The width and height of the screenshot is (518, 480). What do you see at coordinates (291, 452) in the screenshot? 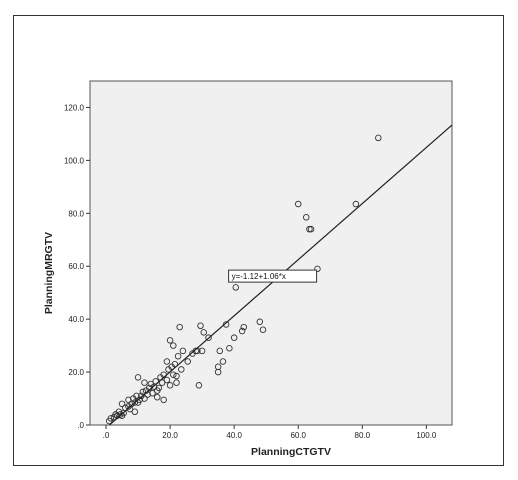
I see `x-axis-title: PlanningCTGTV` at bounding box center [291, 452].